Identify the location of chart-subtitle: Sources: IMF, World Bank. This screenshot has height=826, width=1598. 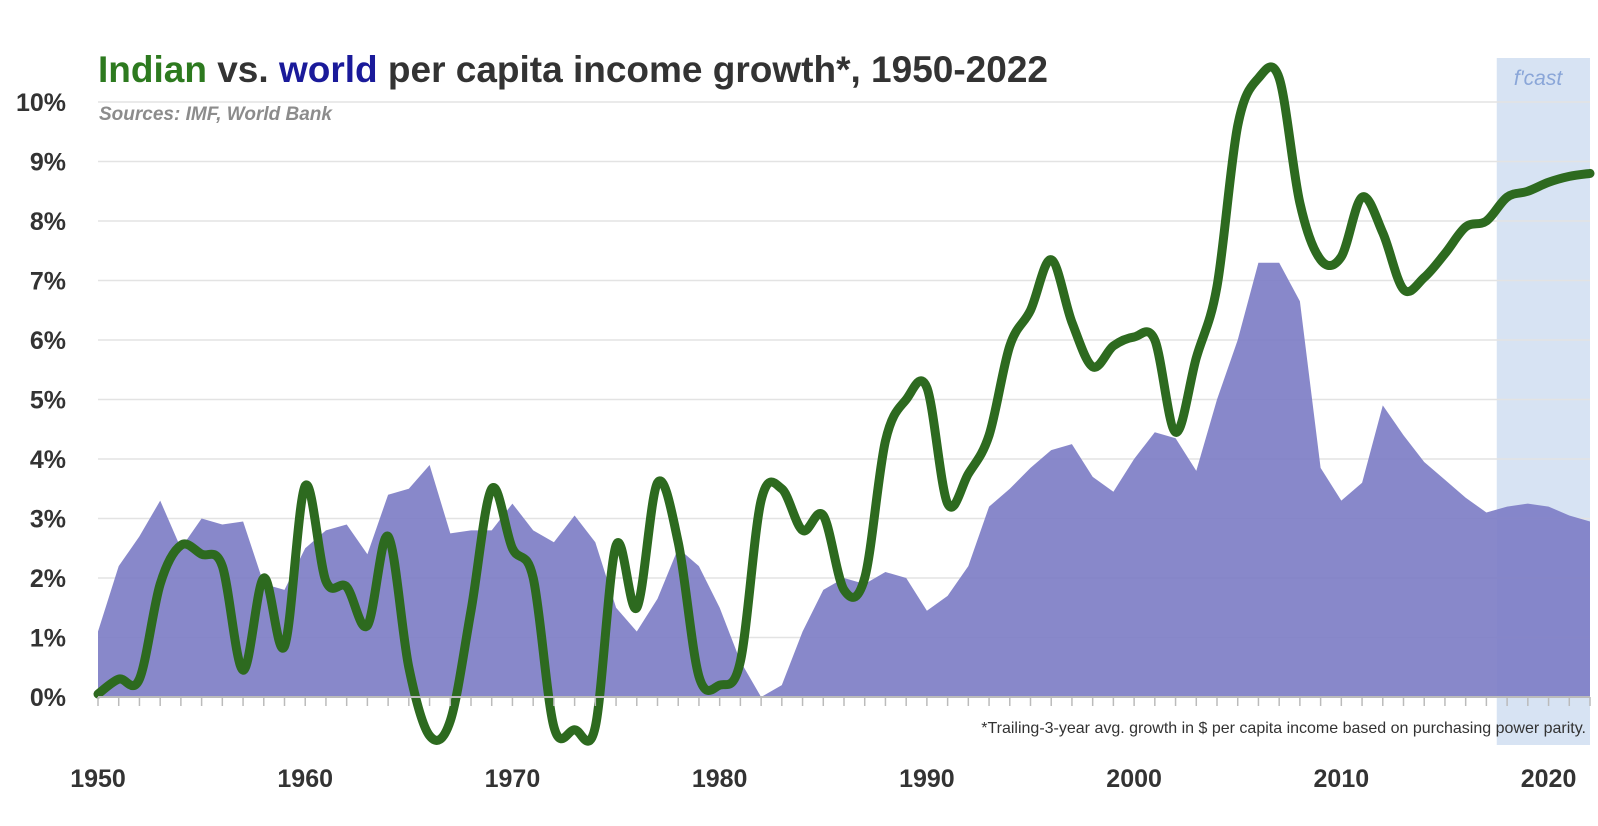
(216, 114).